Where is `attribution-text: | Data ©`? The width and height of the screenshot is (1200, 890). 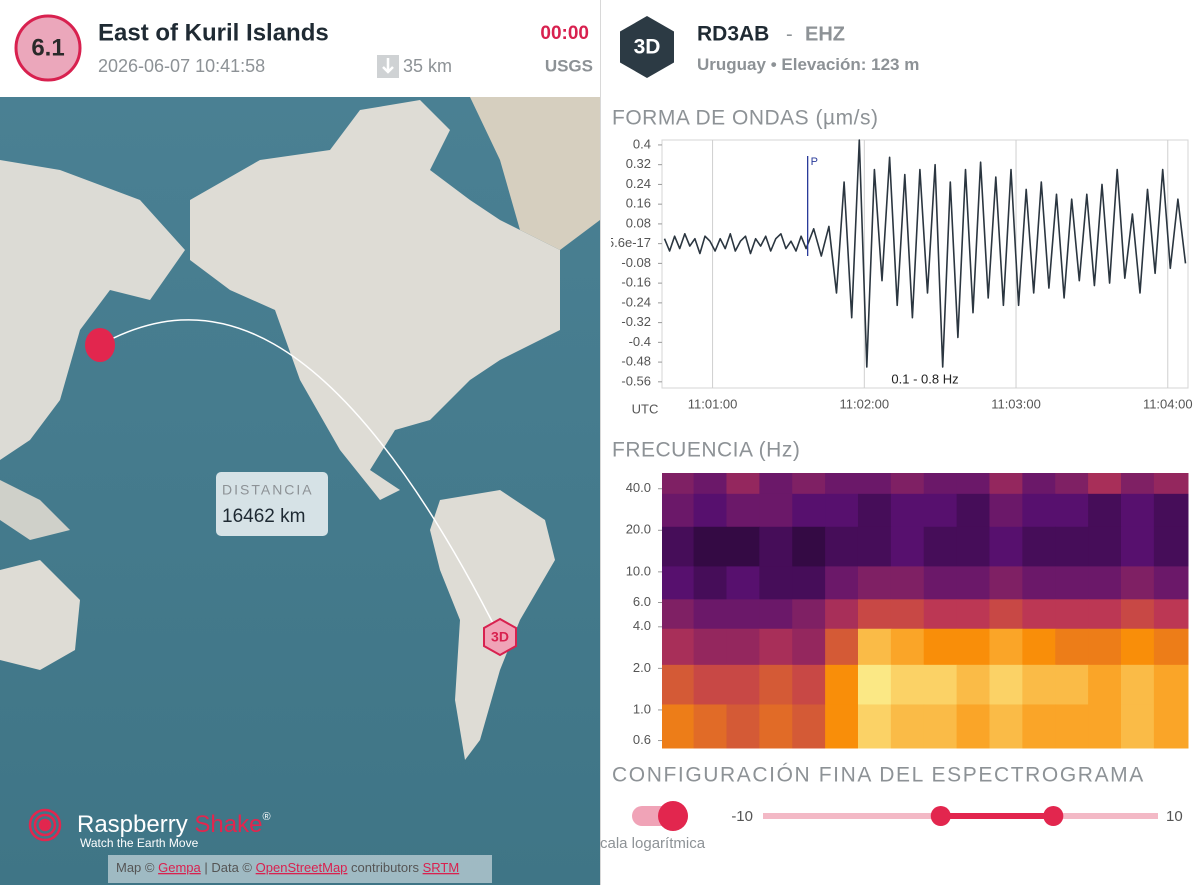
attribution-text: | Data © is located at coordinates (228, 867).